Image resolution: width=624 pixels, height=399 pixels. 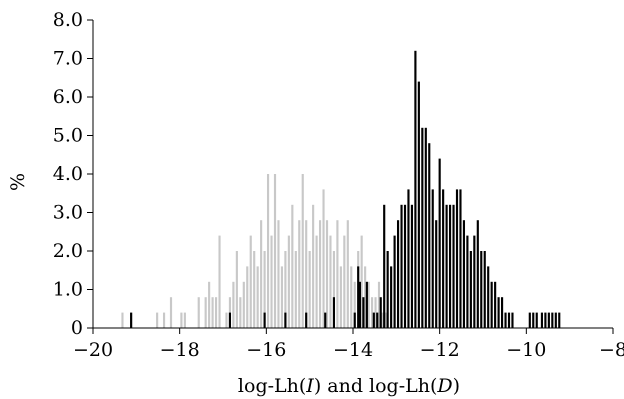 What do you see at coordinates (68, 59) in the screenshot?
I see `y-tick-label: 7.0` at bounding box center [68, 59].